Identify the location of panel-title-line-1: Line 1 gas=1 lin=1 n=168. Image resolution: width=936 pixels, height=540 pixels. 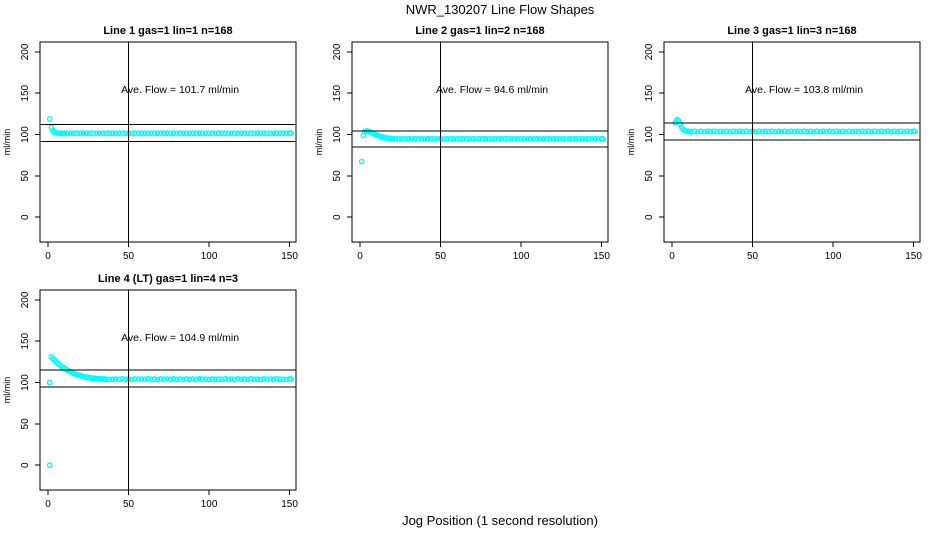
(168, 31).